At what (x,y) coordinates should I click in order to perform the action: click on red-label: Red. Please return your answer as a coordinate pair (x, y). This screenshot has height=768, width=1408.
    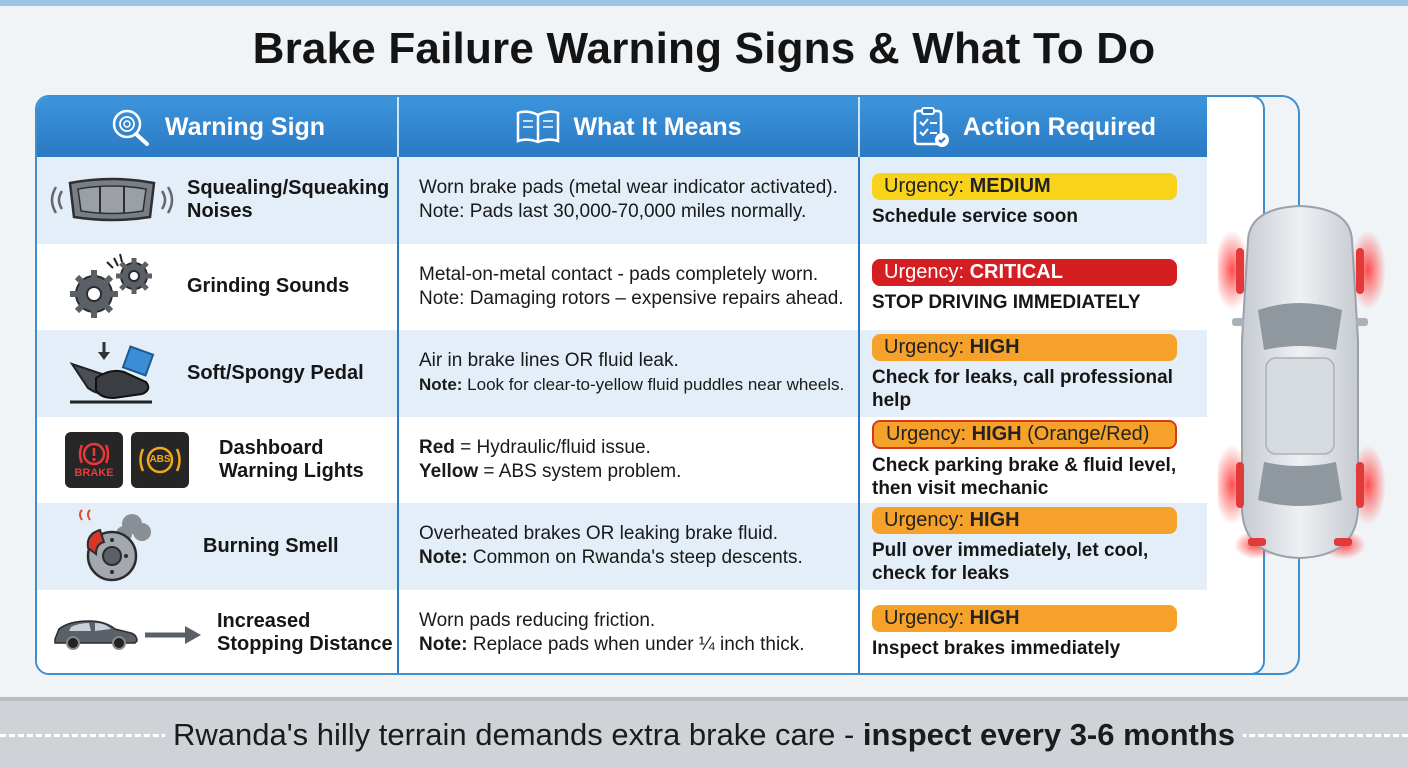
    Looking at the image, I should click on (437, 447).